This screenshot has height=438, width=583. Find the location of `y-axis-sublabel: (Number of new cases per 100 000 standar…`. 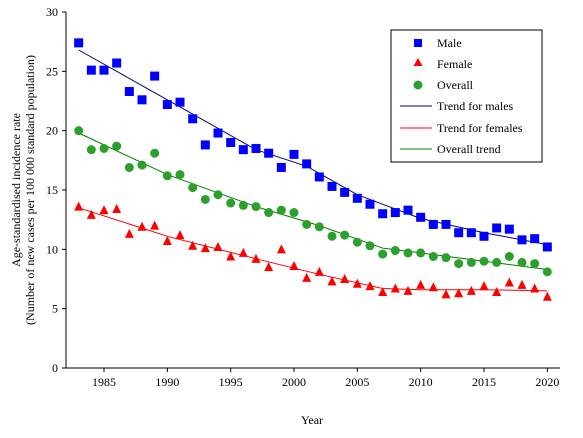

y-axis-sublabel: (Number of new cases per 100 000 standar… is located at coordinates (30, 190).